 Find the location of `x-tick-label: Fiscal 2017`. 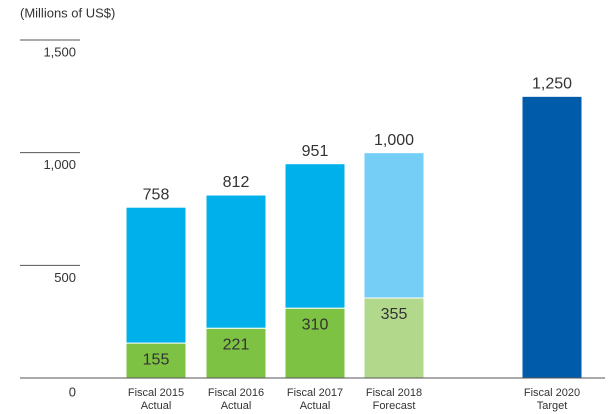

x-tick-label: Fiscal 2017 is located at coordinates (315, 393).